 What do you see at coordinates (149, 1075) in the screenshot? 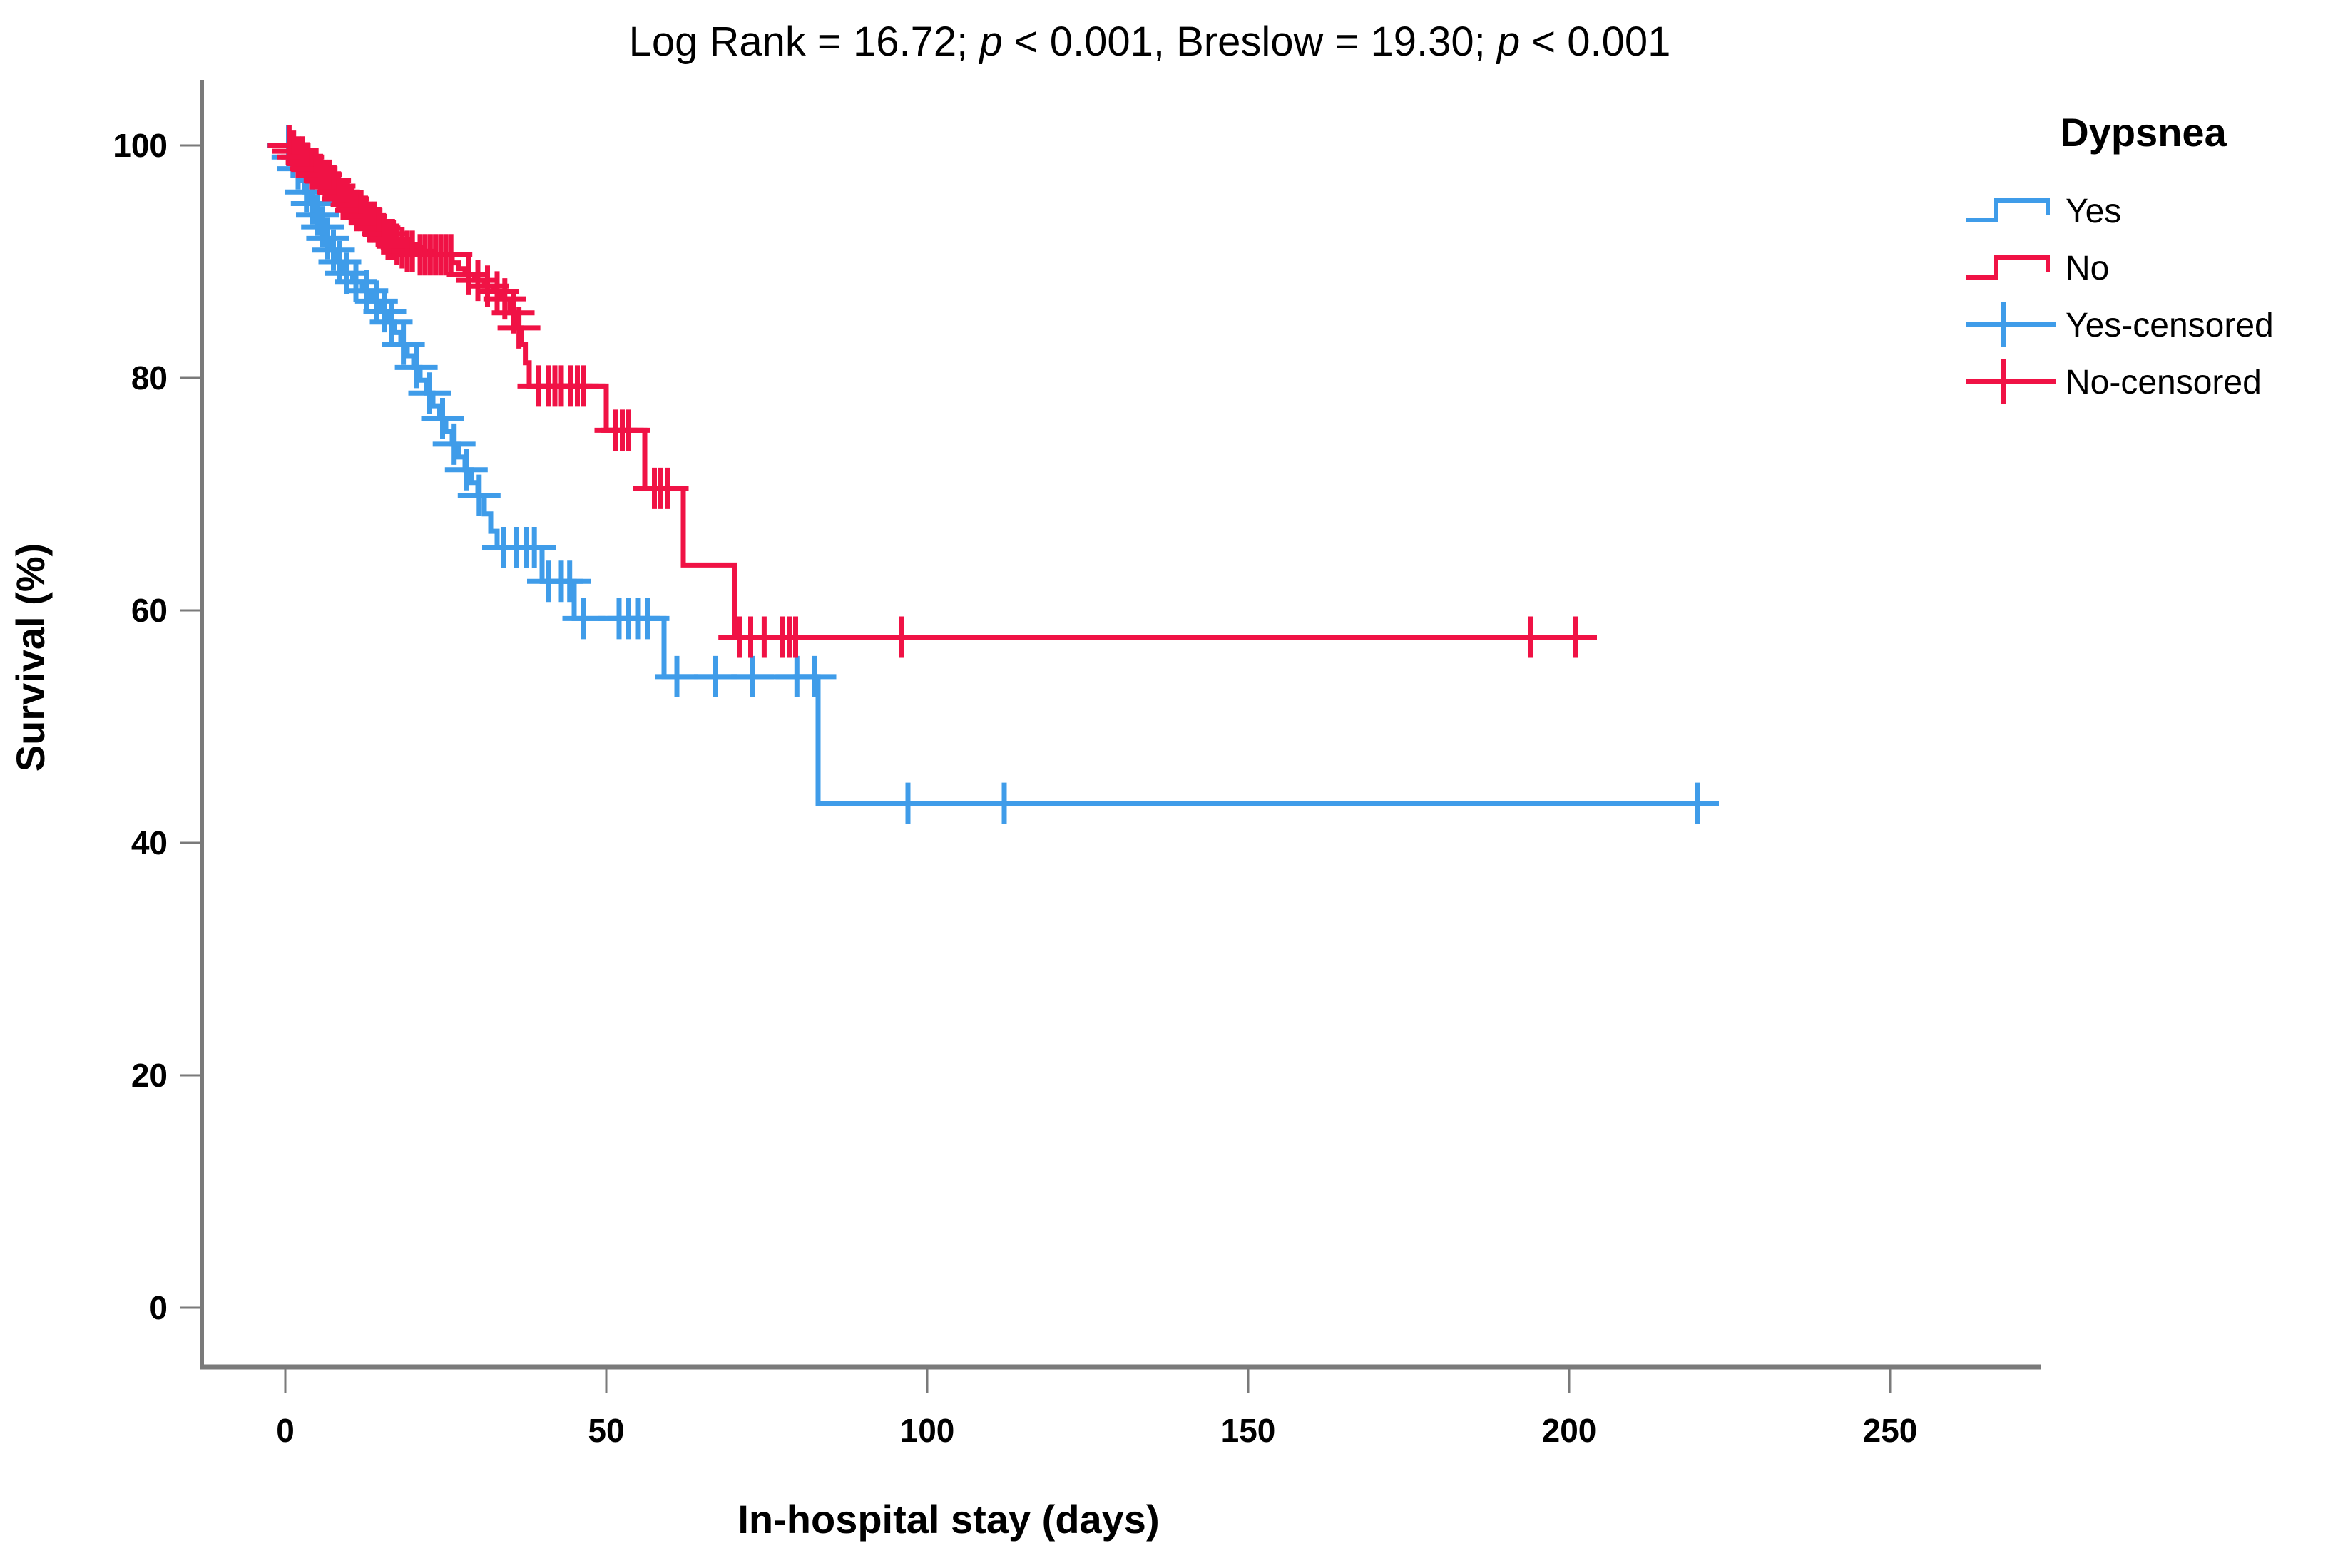
I see `y-tick-label: 20` at bounding box center [149, 1075].